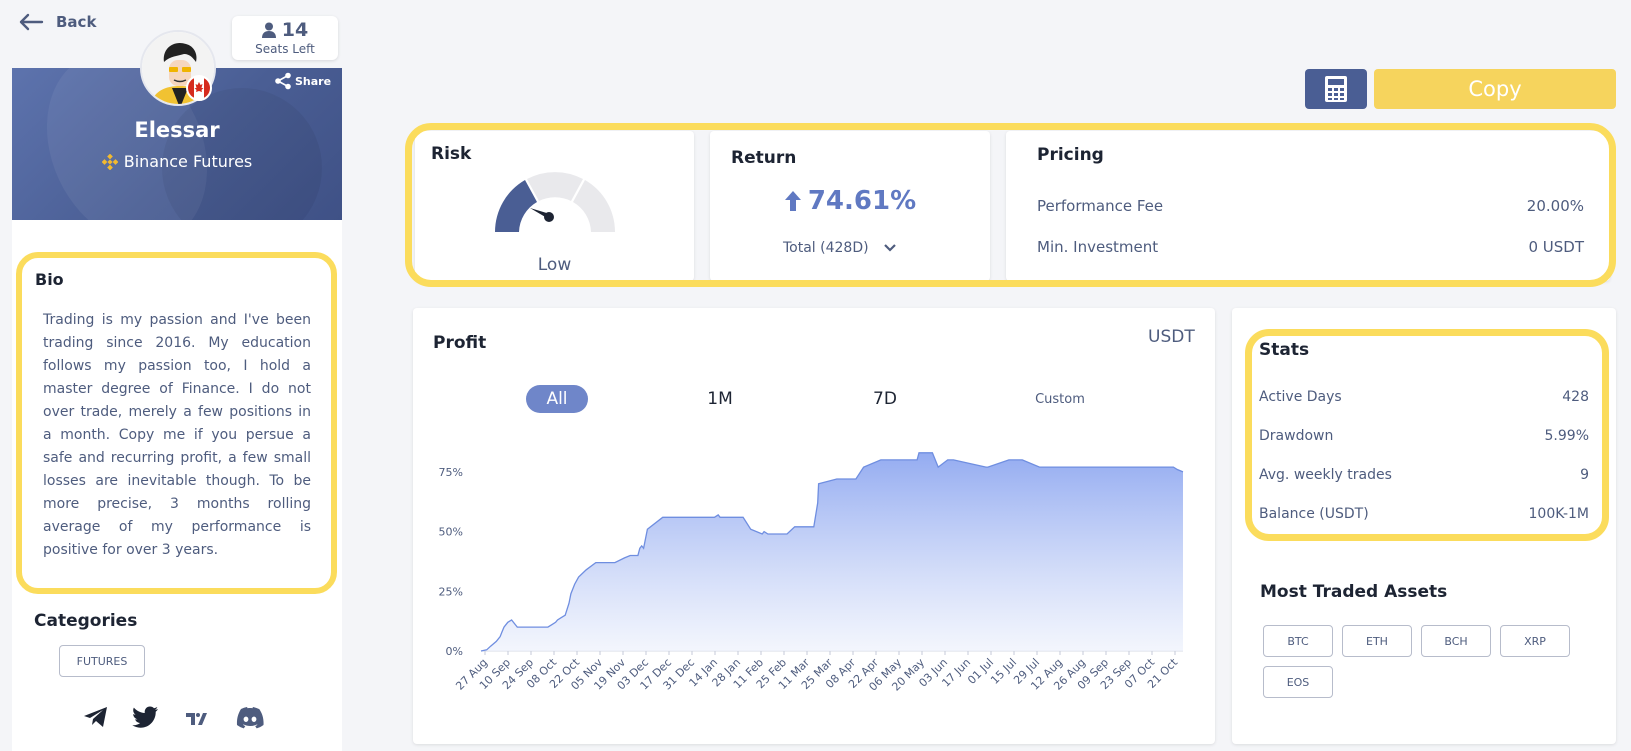  Describe the element at coordinates (1558, 514) in the screenshot. I see `stat-value: 100K-1M` at that location.